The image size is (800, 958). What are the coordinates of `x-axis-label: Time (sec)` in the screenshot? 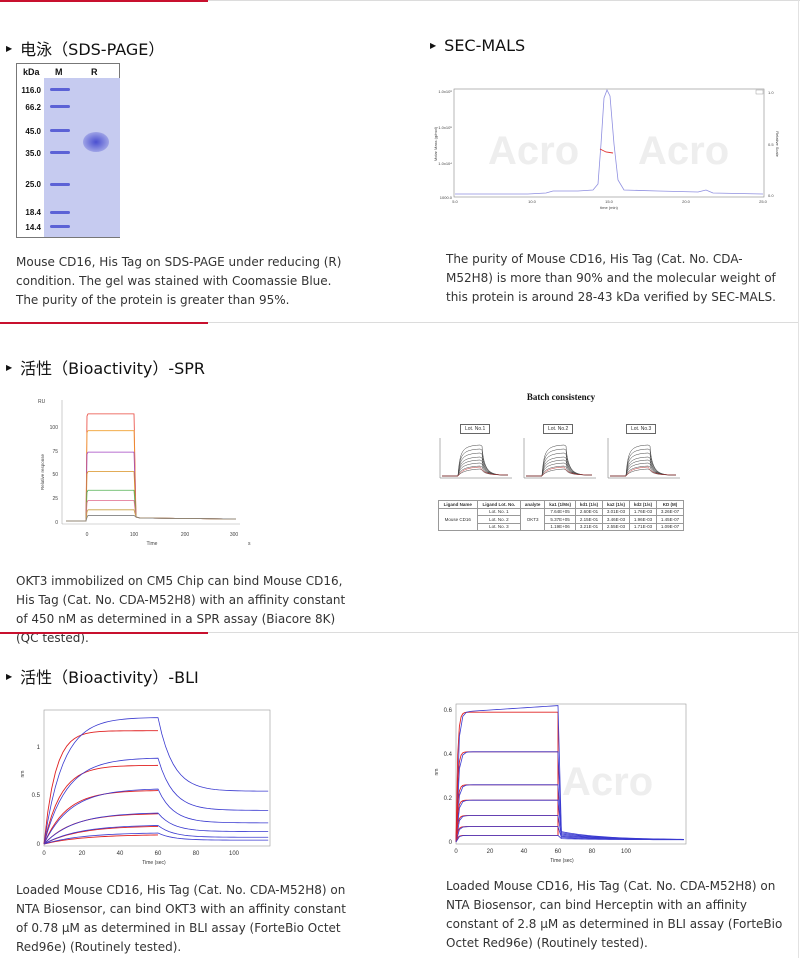 It's located at (562, 861).